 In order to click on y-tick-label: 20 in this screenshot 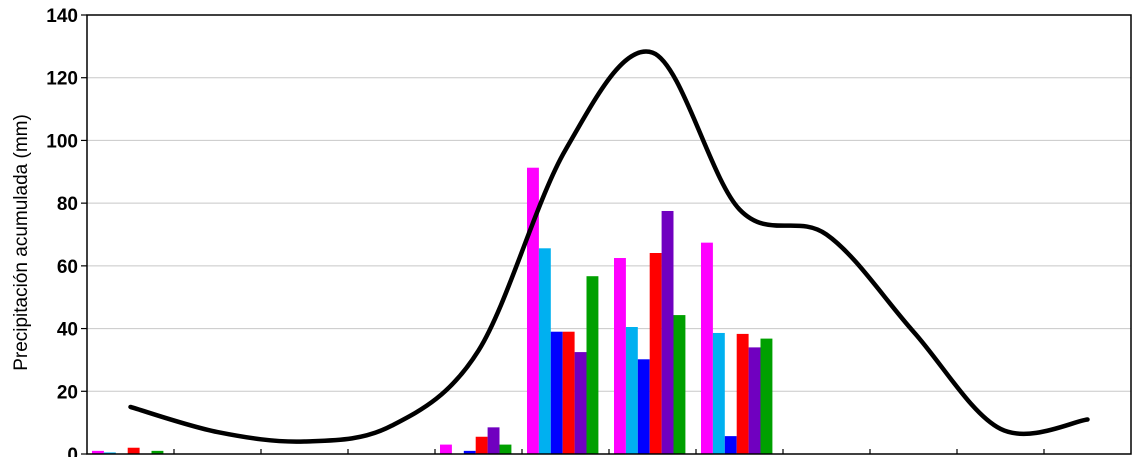, I will do `click(67, 392)`.